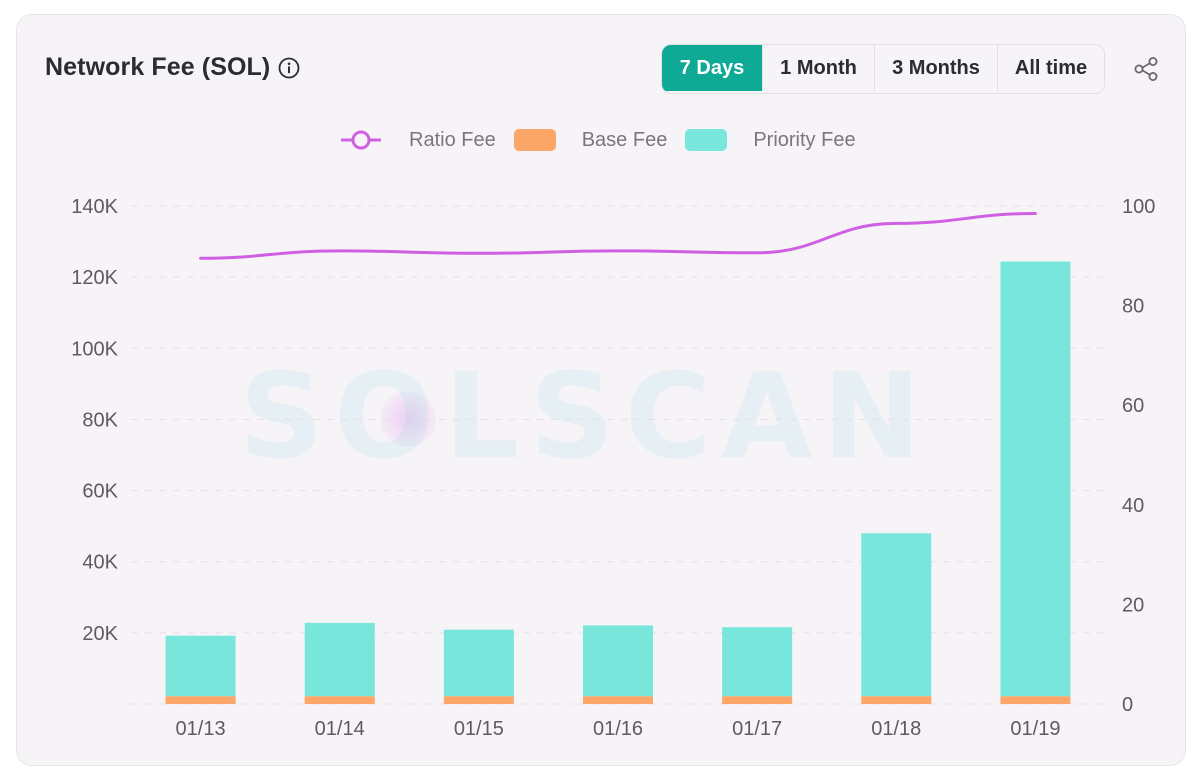  What do you see at coordinates (479, 729) in the screenshot?
I see `x-tick-label: 01/15` at bounding box center [479, 729].